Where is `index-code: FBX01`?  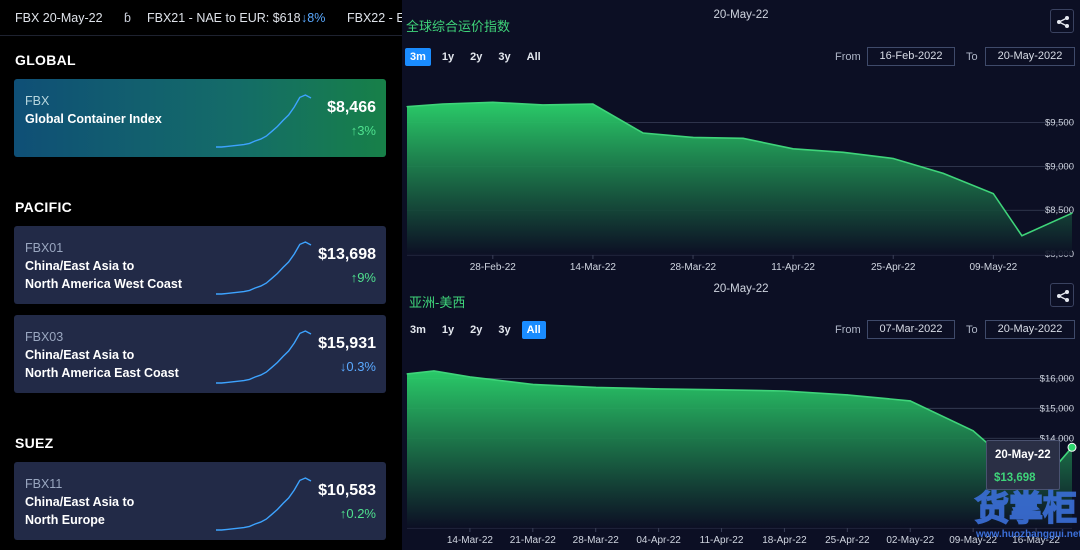 index-code: FBX01 is located at coordinates (44, 248).